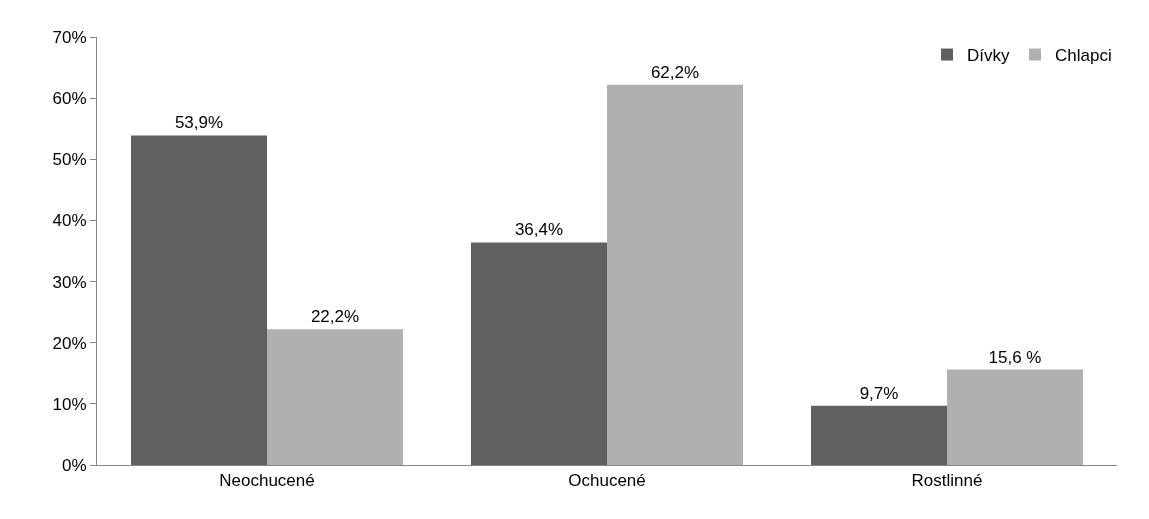 This screenshot has height=519, width=1149. Describe the element at coordinates (69, 404) in the screenshot. I see `y-tick-label: 10%` at that location.